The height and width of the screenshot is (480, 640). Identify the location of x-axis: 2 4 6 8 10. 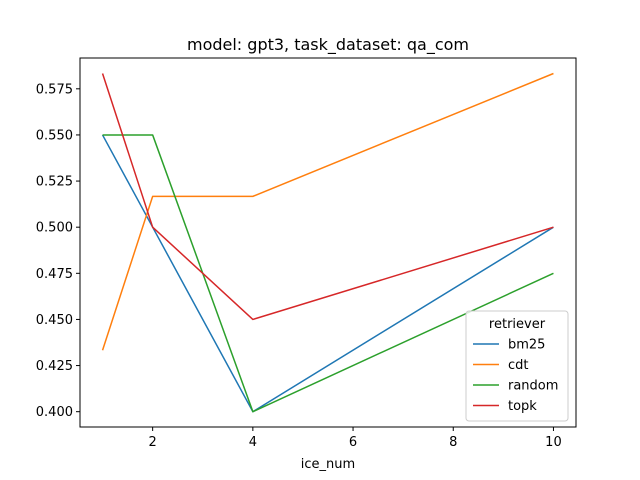
(355, 438).